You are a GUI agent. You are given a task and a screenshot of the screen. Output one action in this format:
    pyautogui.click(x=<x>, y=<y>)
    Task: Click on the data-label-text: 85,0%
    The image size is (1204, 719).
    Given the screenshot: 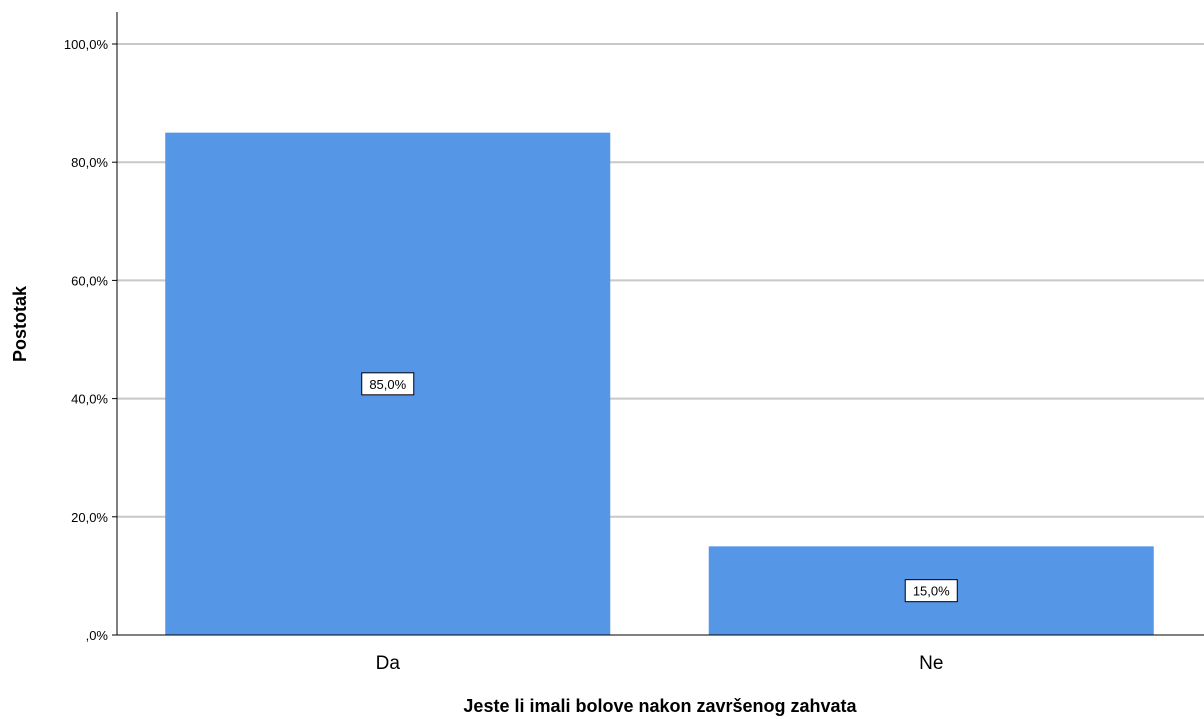 What is the action you would take?
    pyautogui.click(x=387, y=384)
    